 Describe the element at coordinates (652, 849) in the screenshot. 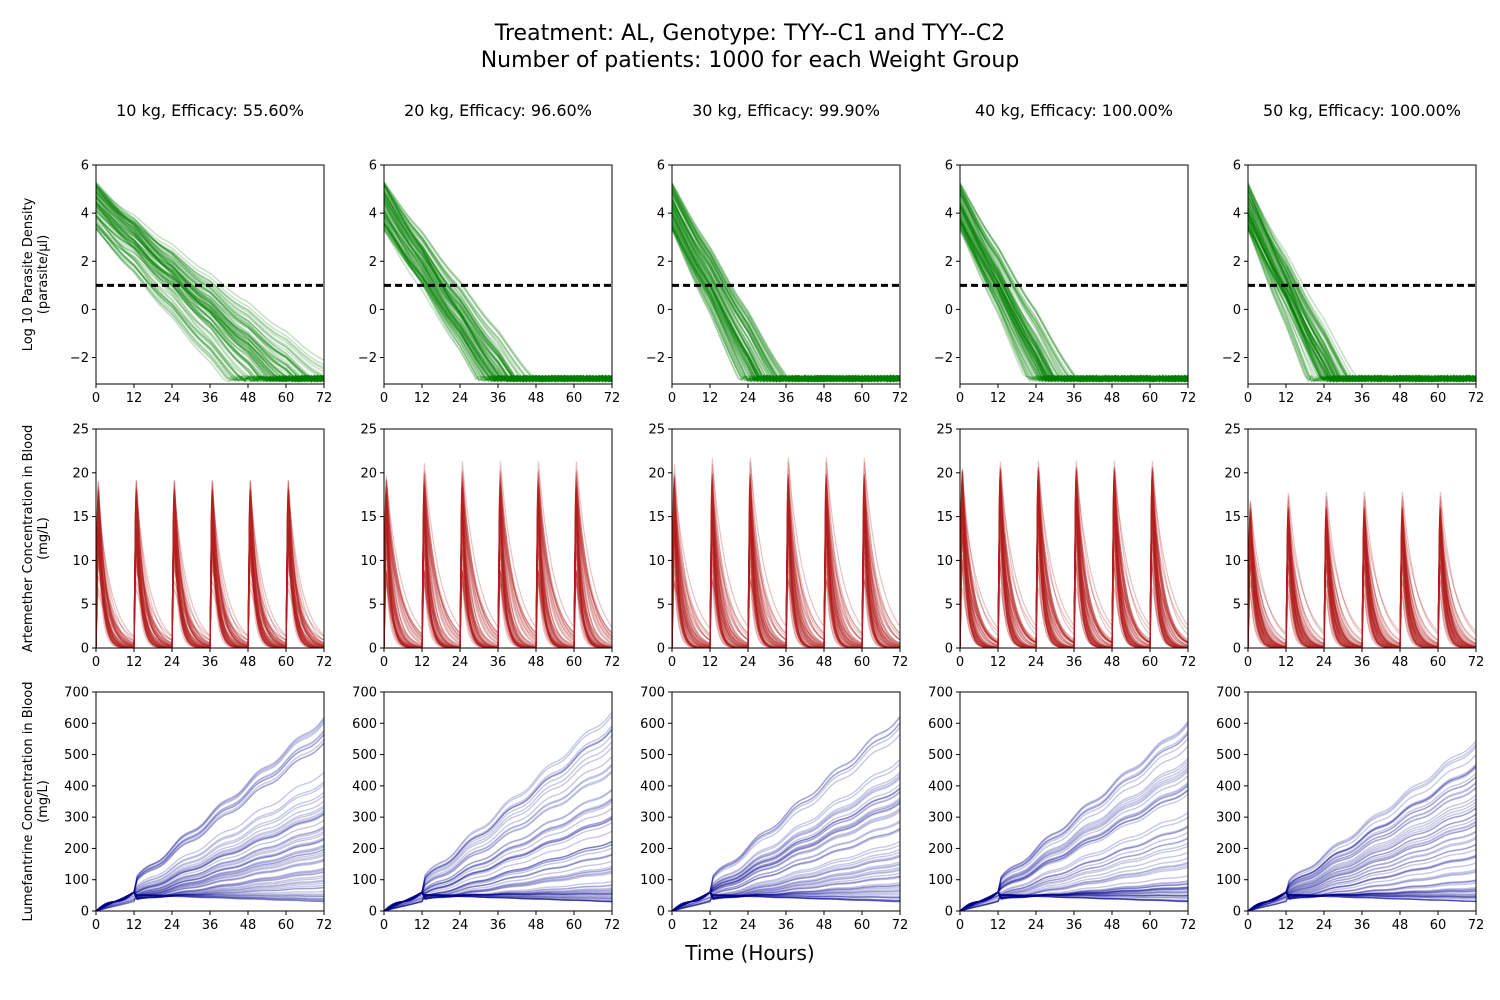

I see `y-tick-label: 200` at that location.